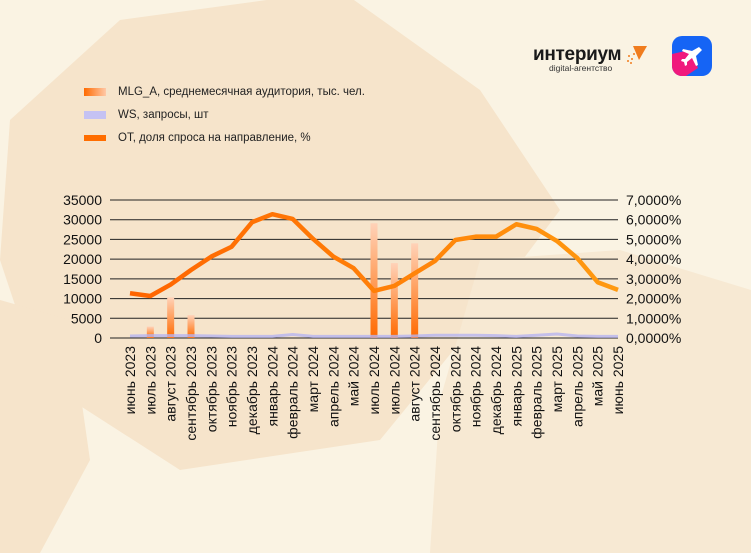 This screenshot has width=751, height=553. I want to click on y-right-tick-label: 1,0000%, so click(653, 318).